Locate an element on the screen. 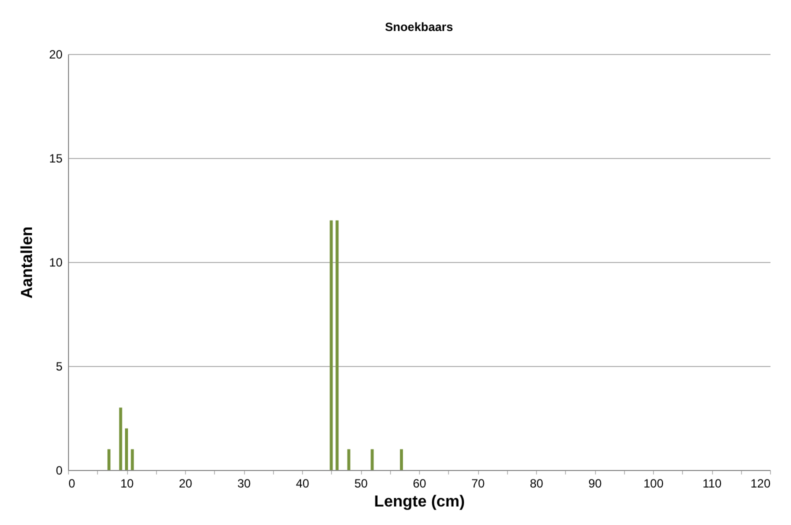 This screenshot has height=525, width=791. x-tick-label: 30 is located at coordinates (244, 483).